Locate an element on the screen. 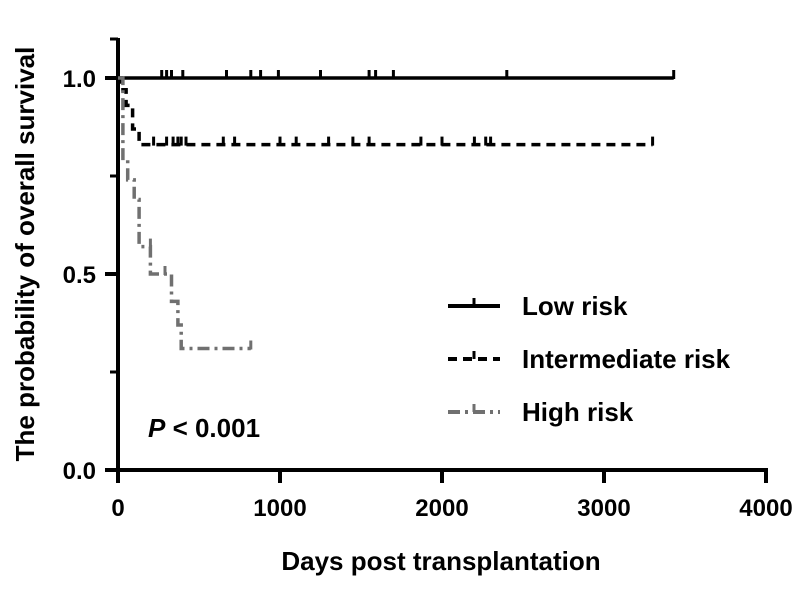 This screenshot has width=810, height=594. legend-item-high-risk: High risk is located at coordinates (541, 412).